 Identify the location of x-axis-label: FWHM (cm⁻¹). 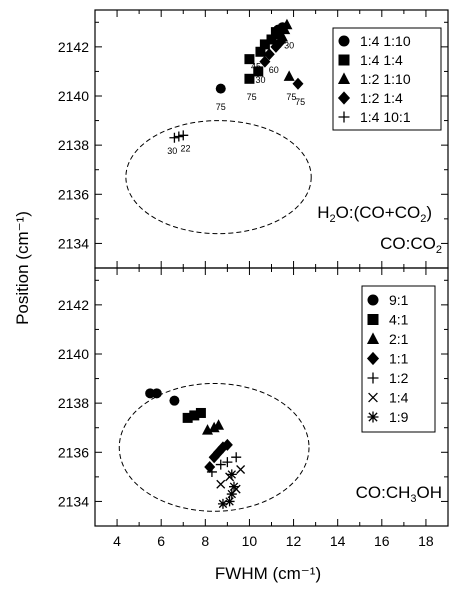
(268, 573).